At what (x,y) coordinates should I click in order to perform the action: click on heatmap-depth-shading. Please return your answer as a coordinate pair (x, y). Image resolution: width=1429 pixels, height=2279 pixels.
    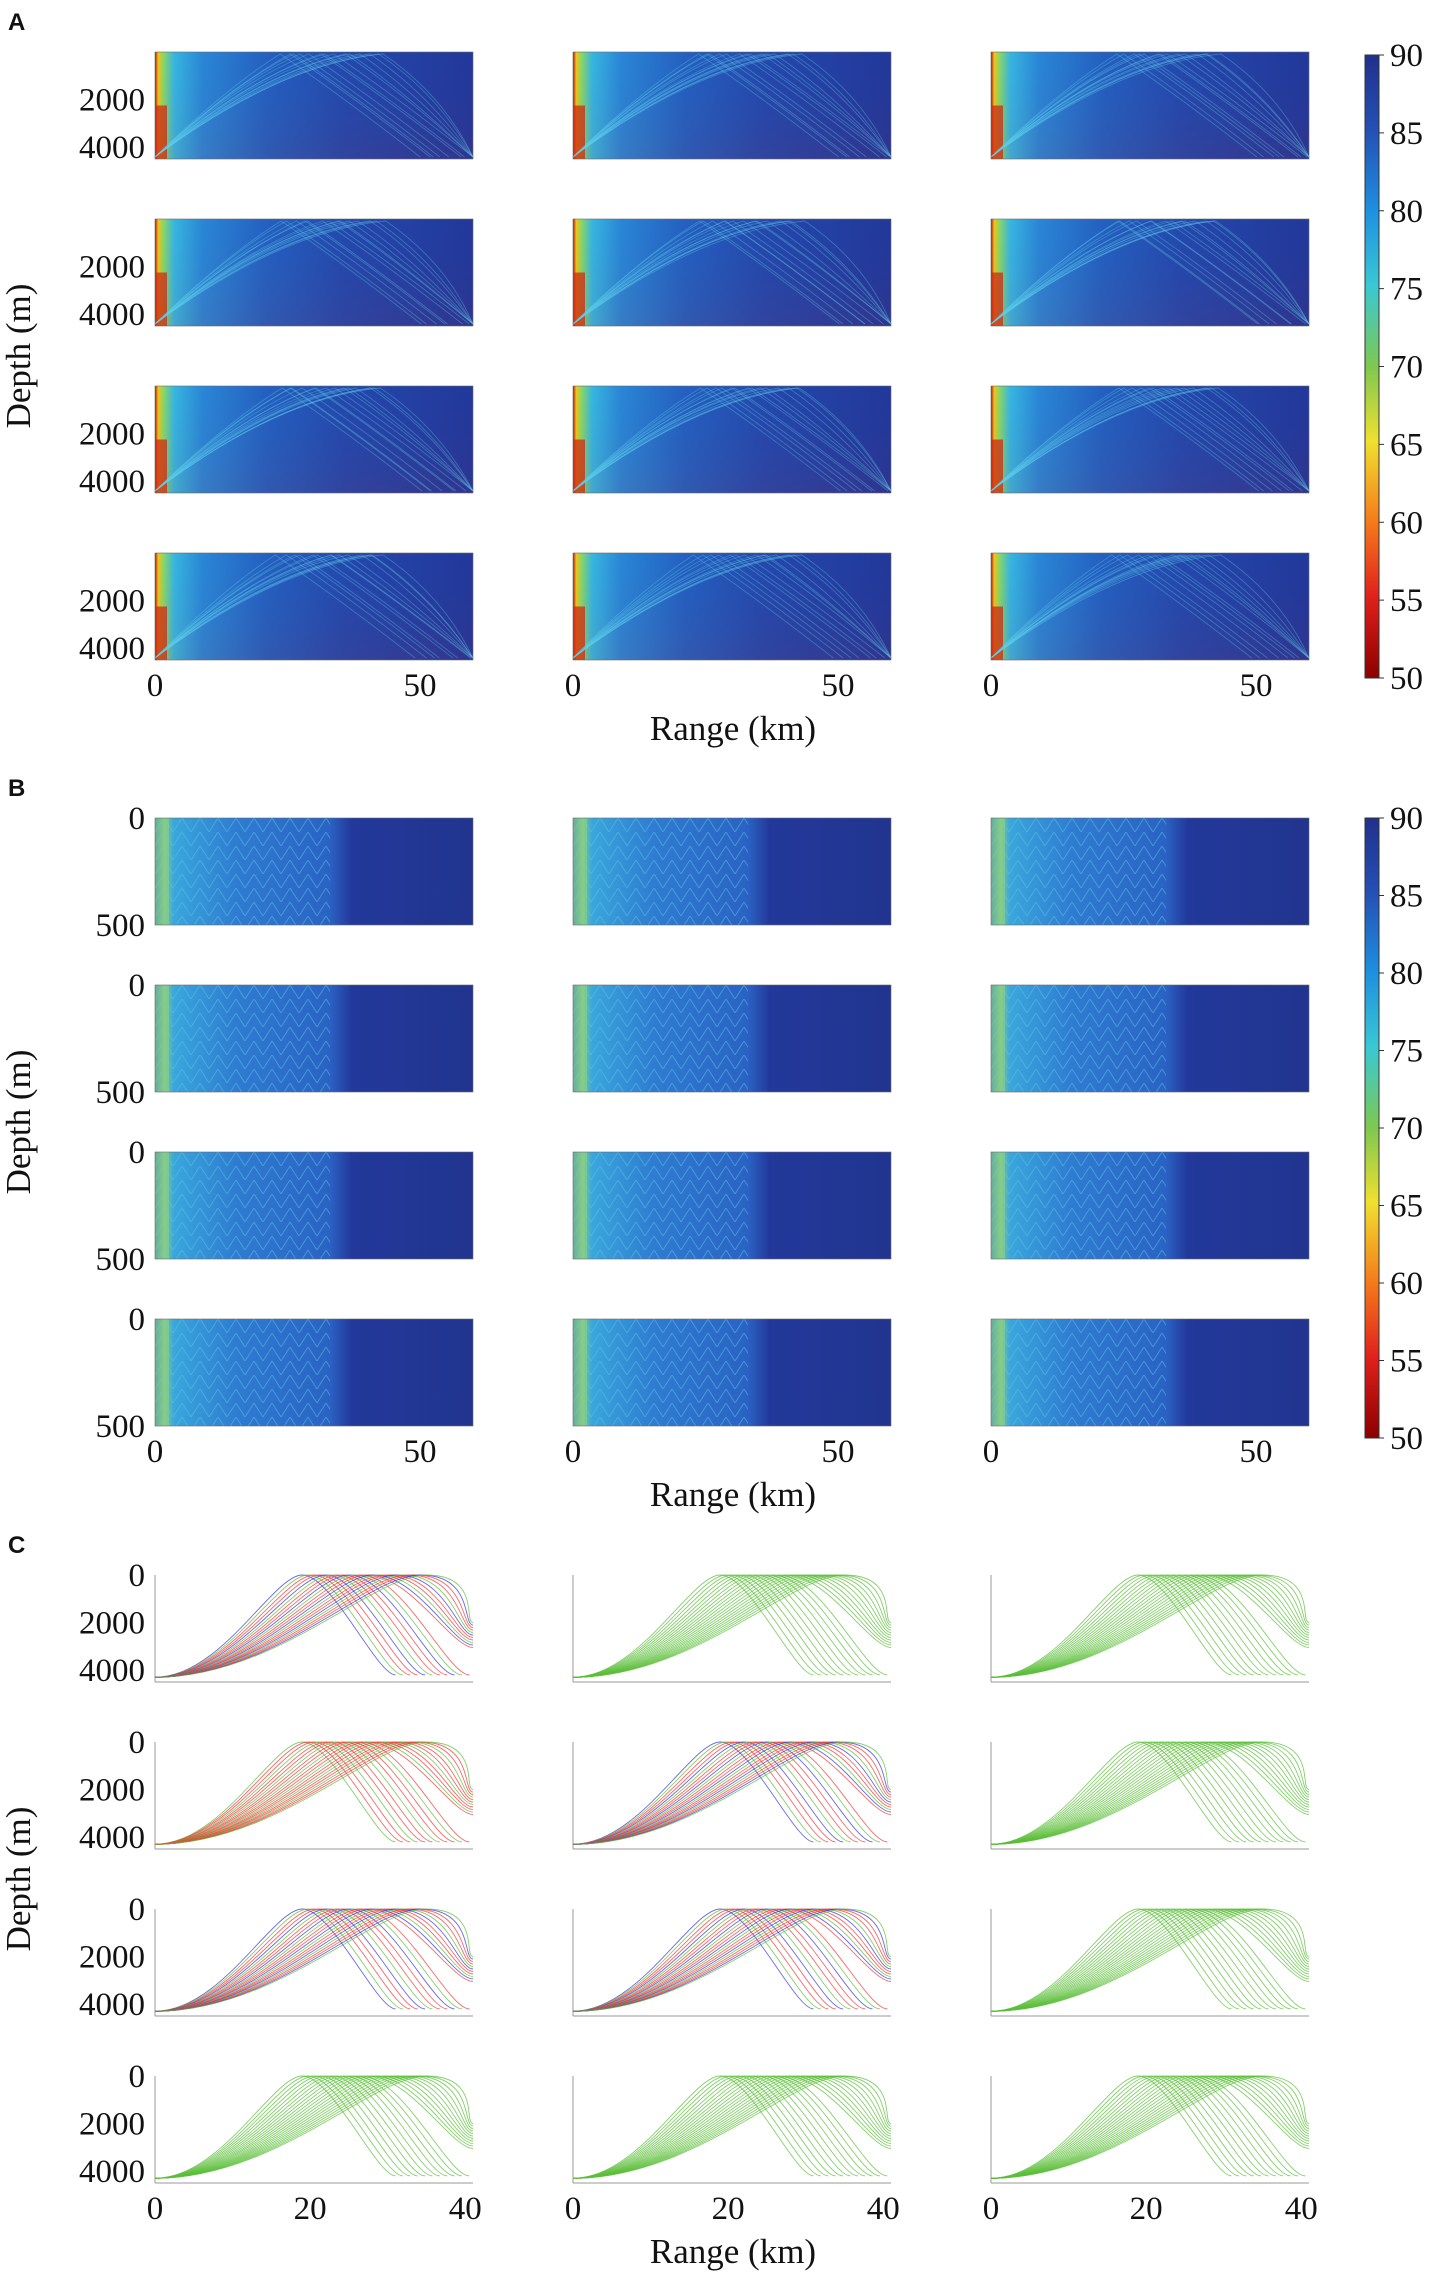
    Looking at the image, I should click on (1150, 105).